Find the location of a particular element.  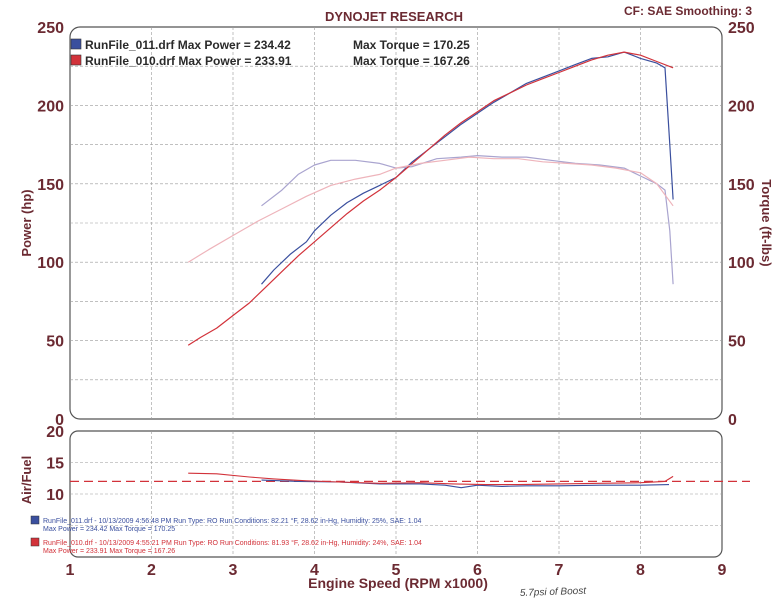

runinfo-line2-0: Max Power = 234.42 Max Torque = 170.25 is located at coordinates (109, 529).